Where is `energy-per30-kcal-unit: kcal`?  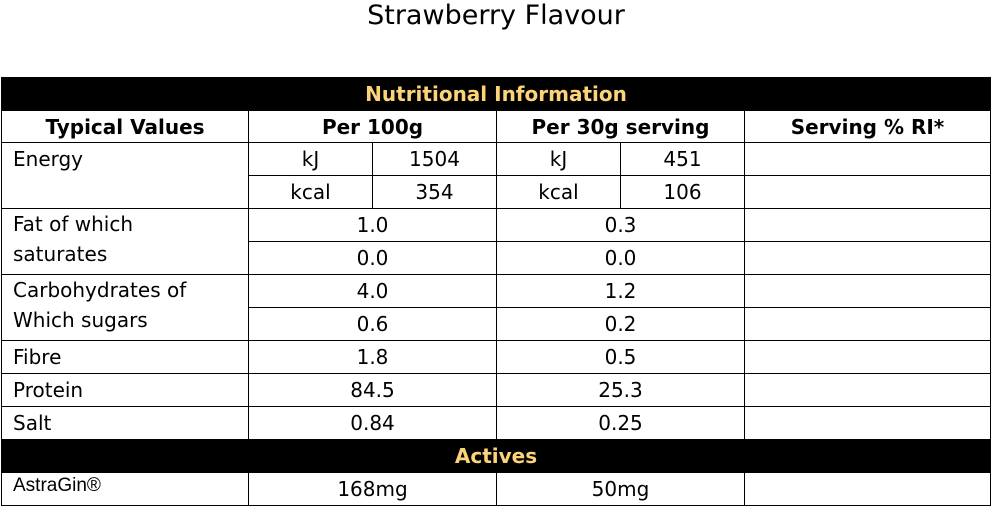 energy-per30-kcal-unit: kcal is located at coordinates (558, 192).